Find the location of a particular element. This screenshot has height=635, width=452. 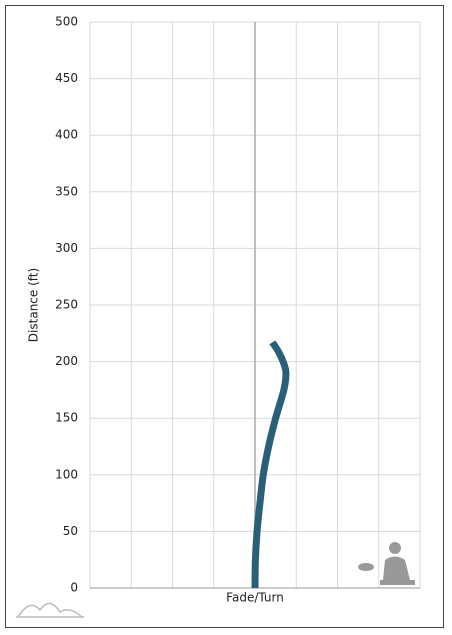

logo-right is located at coordinates (386, 563).